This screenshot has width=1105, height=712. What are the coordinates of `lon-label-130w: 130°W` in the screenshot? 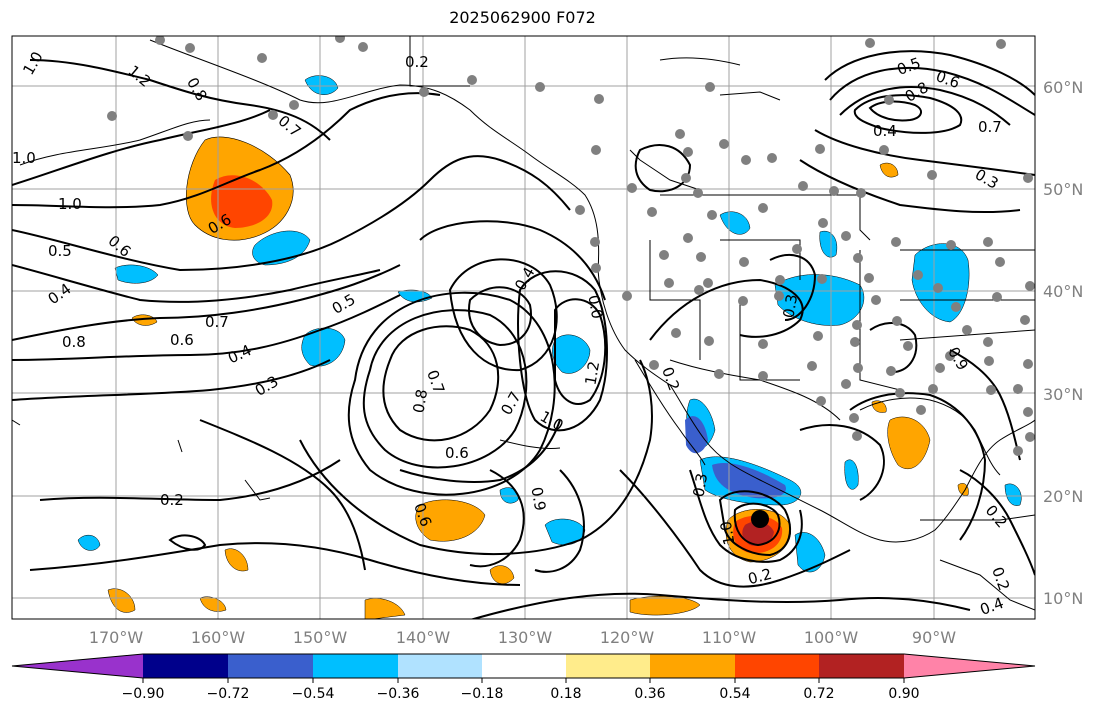 It's located at (525, 637).